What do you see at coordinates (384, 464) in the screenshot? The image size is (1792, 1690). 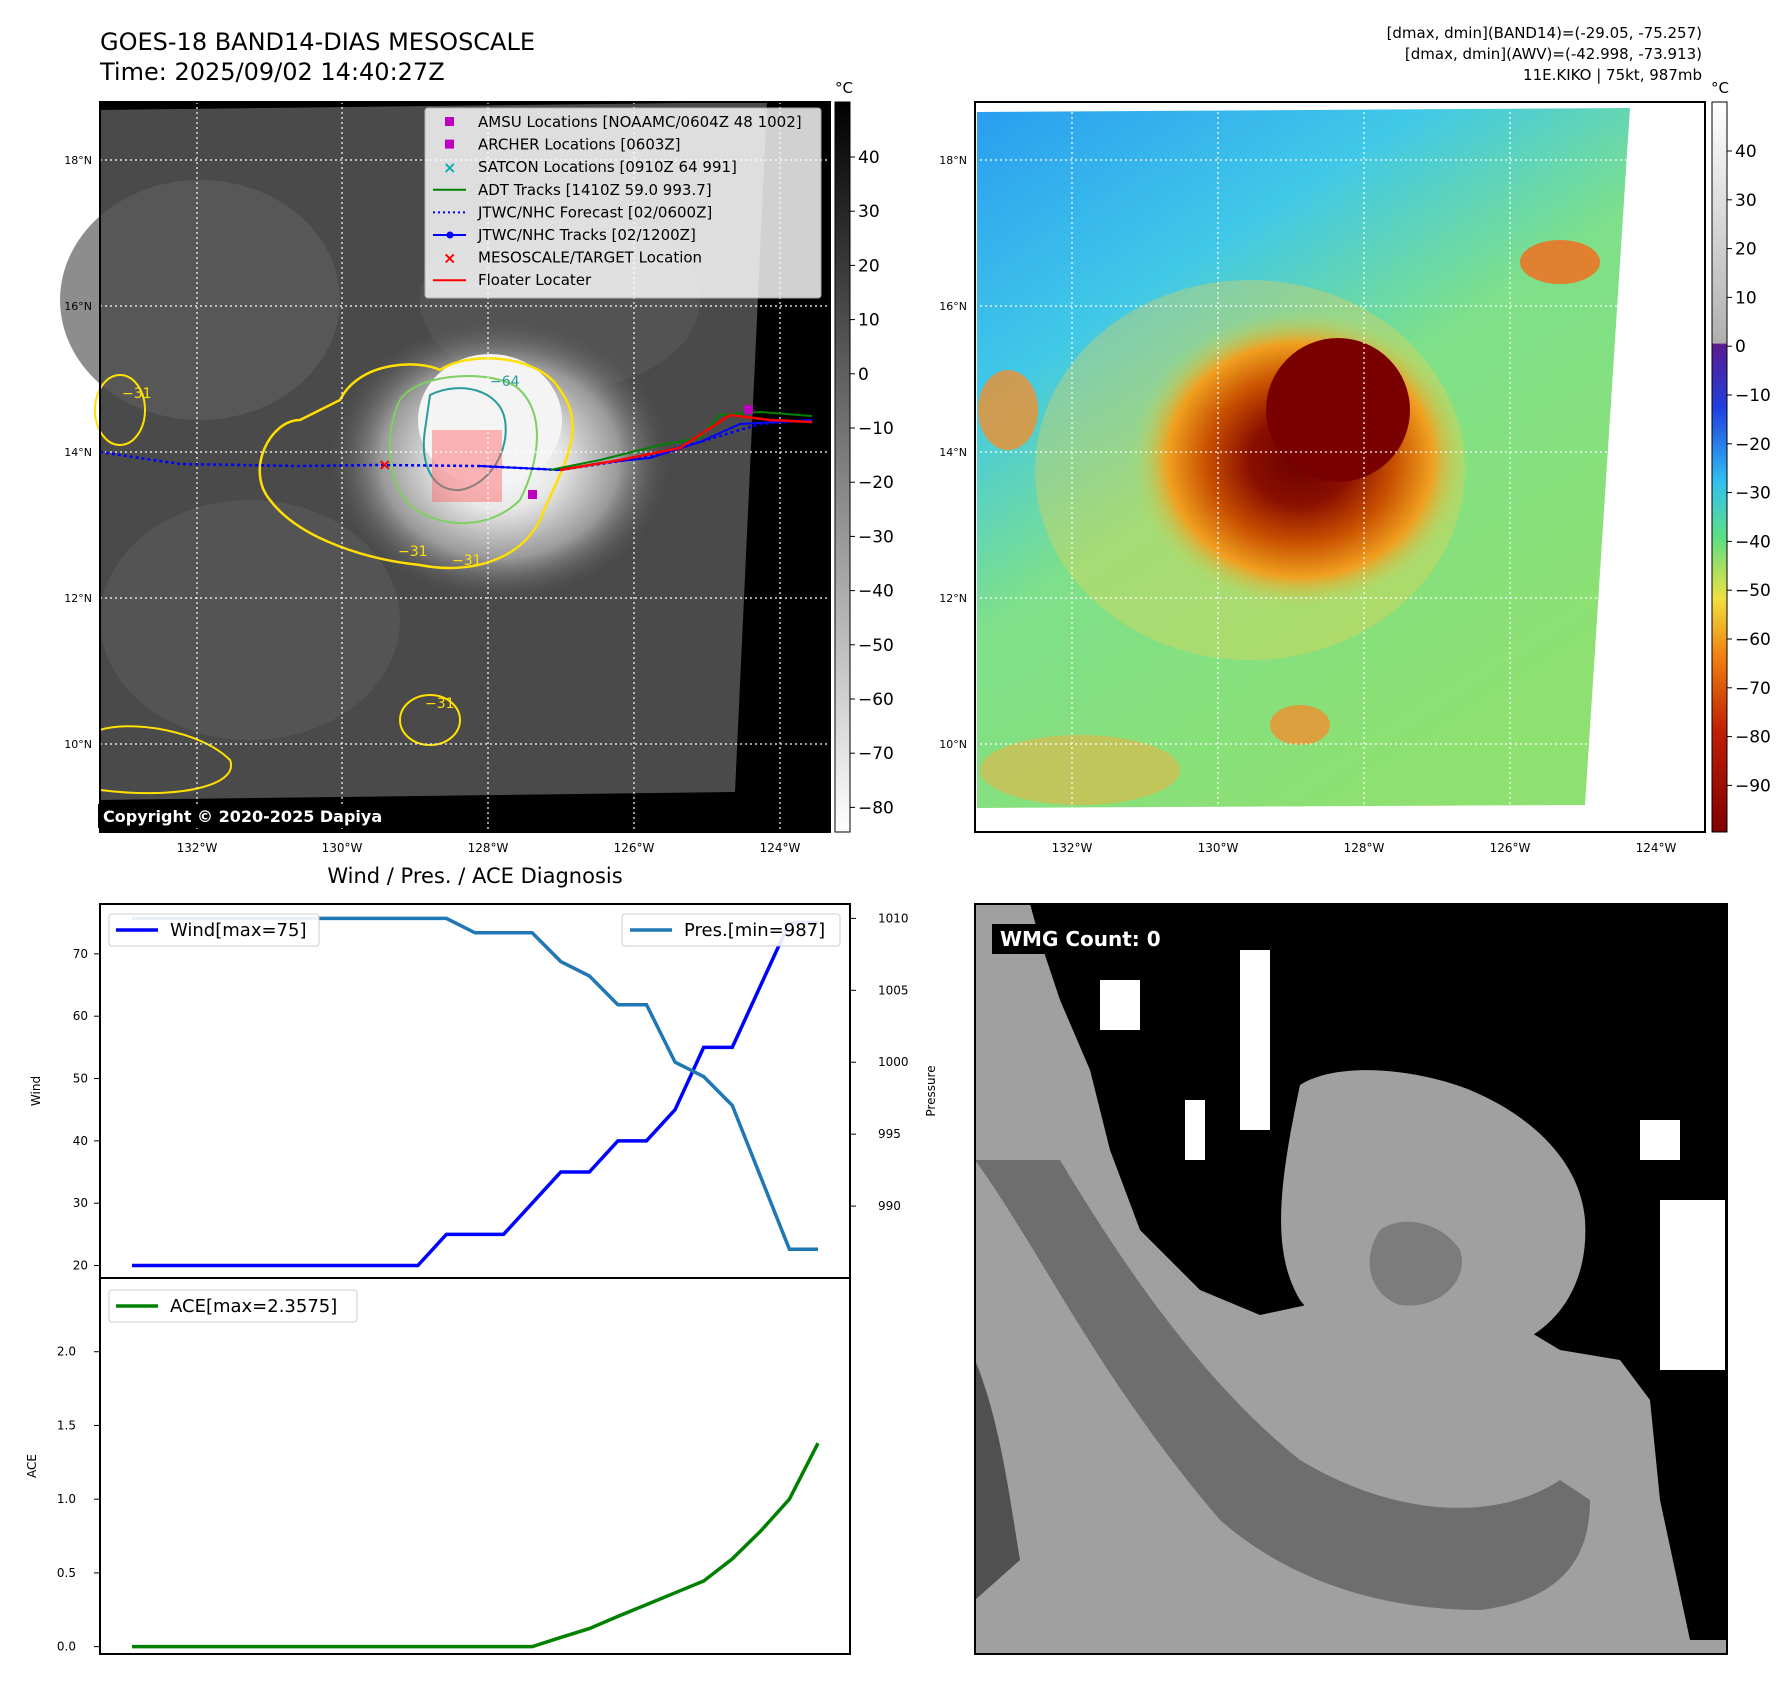 I see `target-marker: ×` at bounding box center [384, 464].